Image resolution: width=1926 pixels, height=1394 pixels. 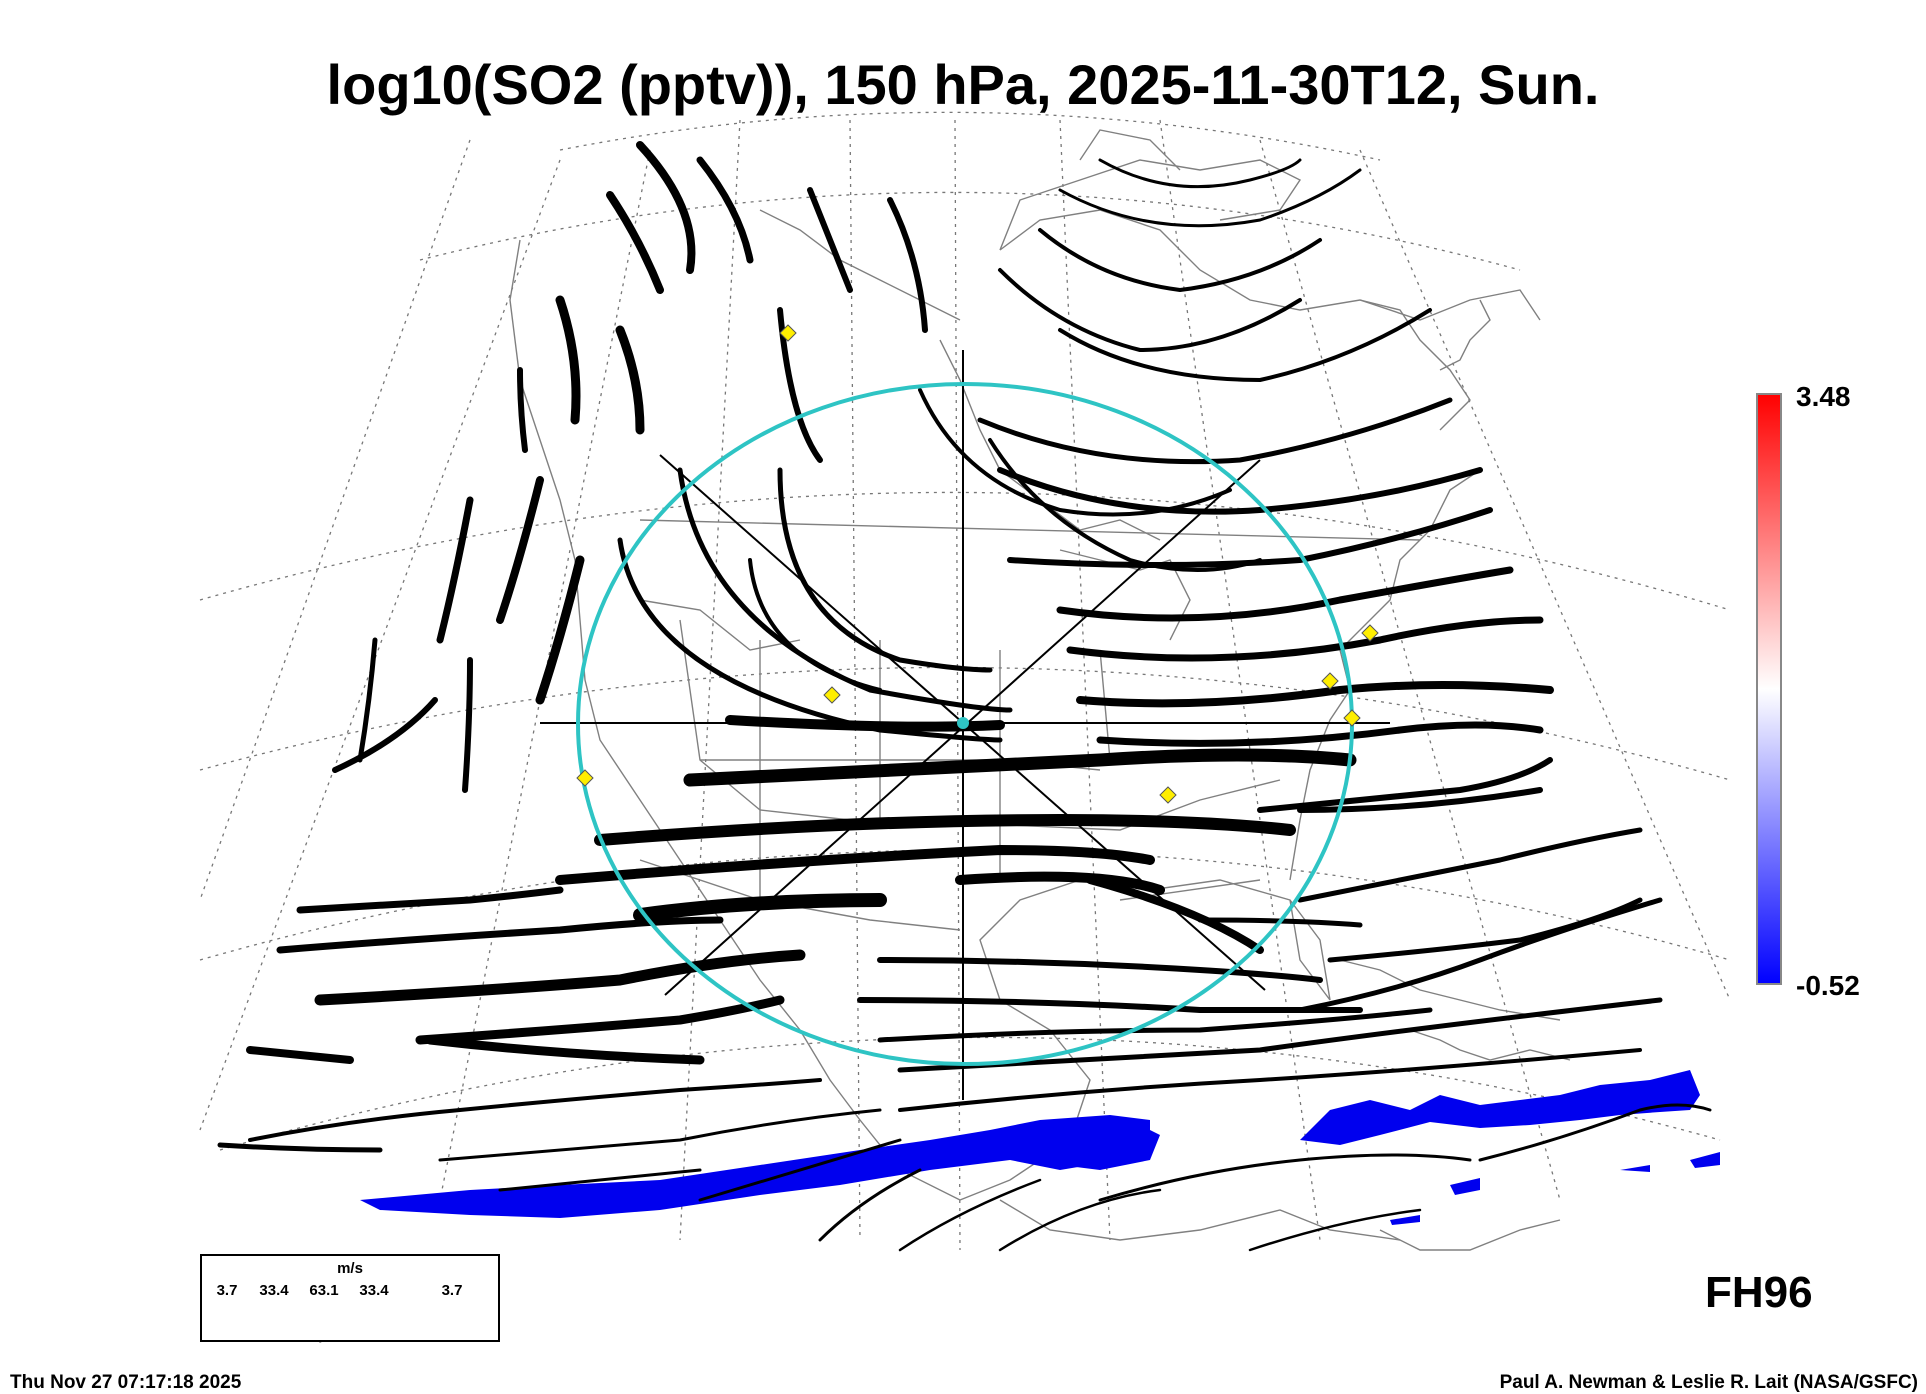 What do you see at coordinates (1040, 1147) in the screenshot?
I see `so2-concentration-fill` at bounding box center [1040, 1147].